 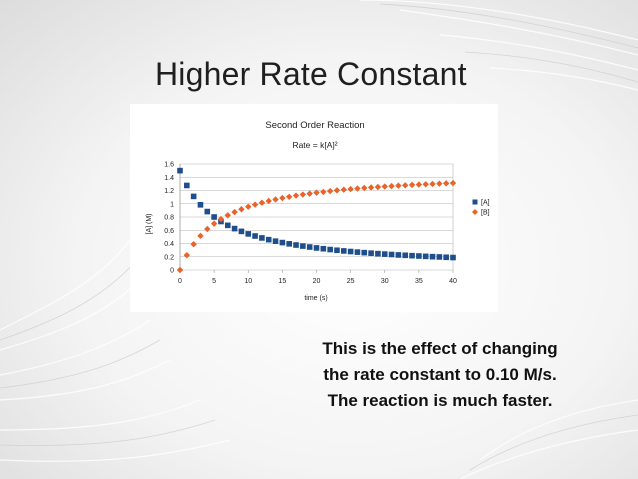 What do you see at coordinates (485, 213) in the screenshot?
I see `legend-label: [B]` at bounding box center [485, 213].